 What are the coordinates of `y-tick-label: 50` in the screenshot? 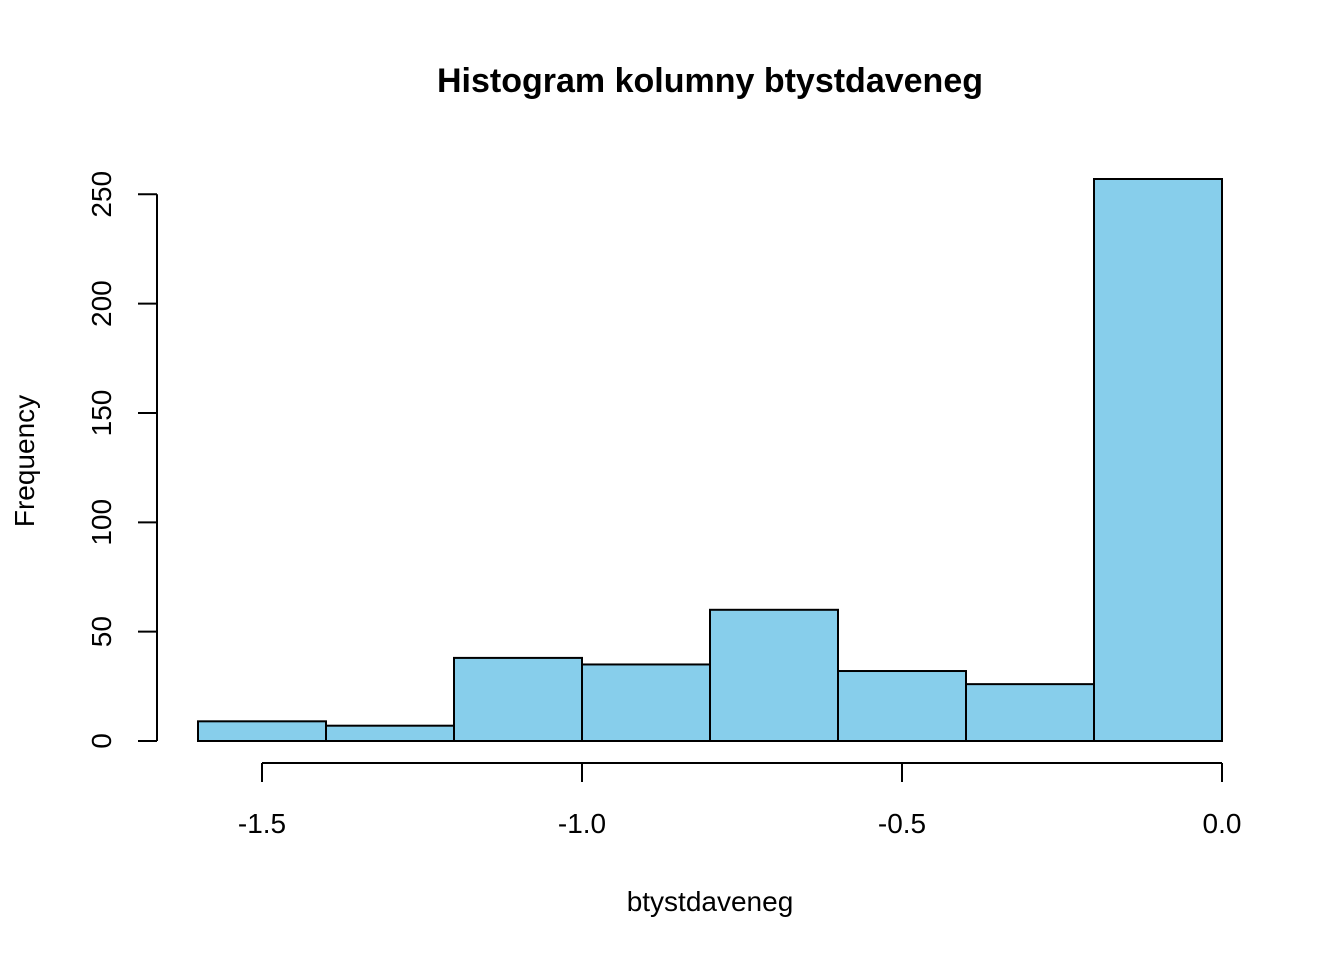 It's located at (101, 631).